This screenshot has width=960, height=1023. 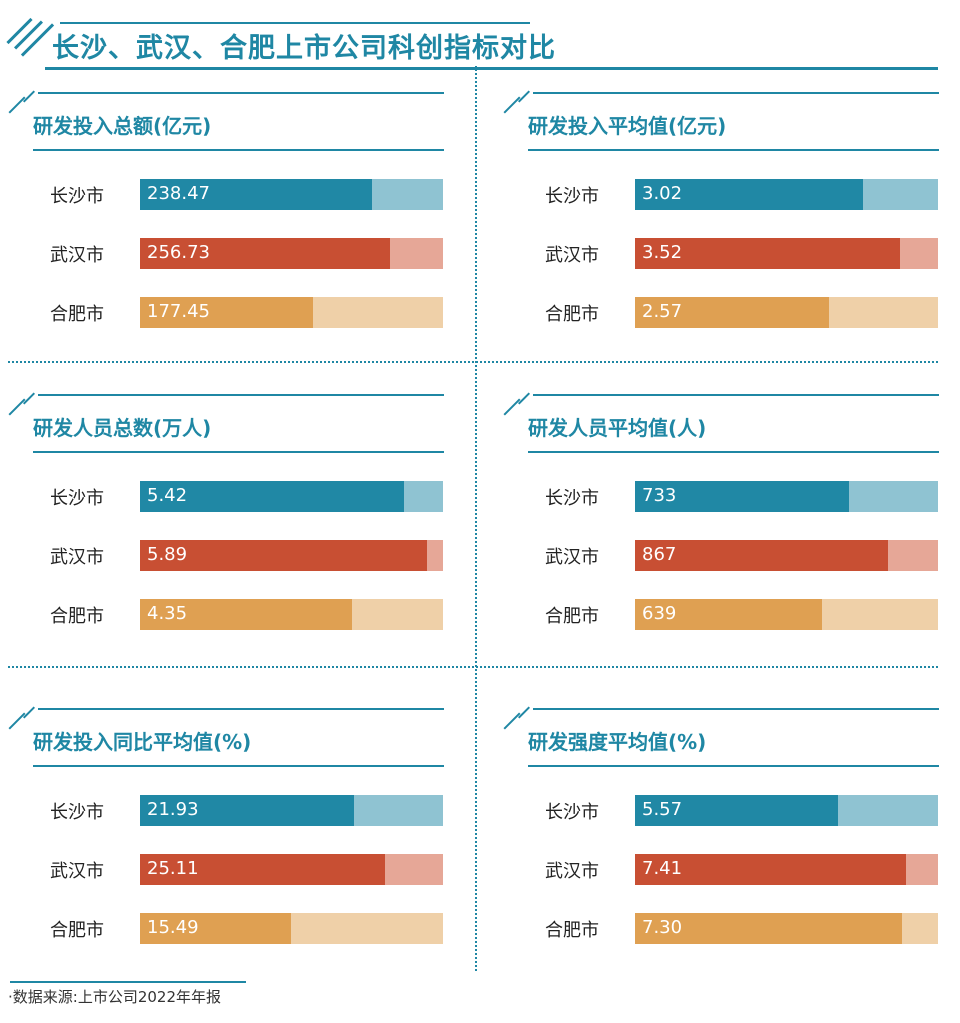 I want to click on data-label: 2.57, so click(x=662, y=311).